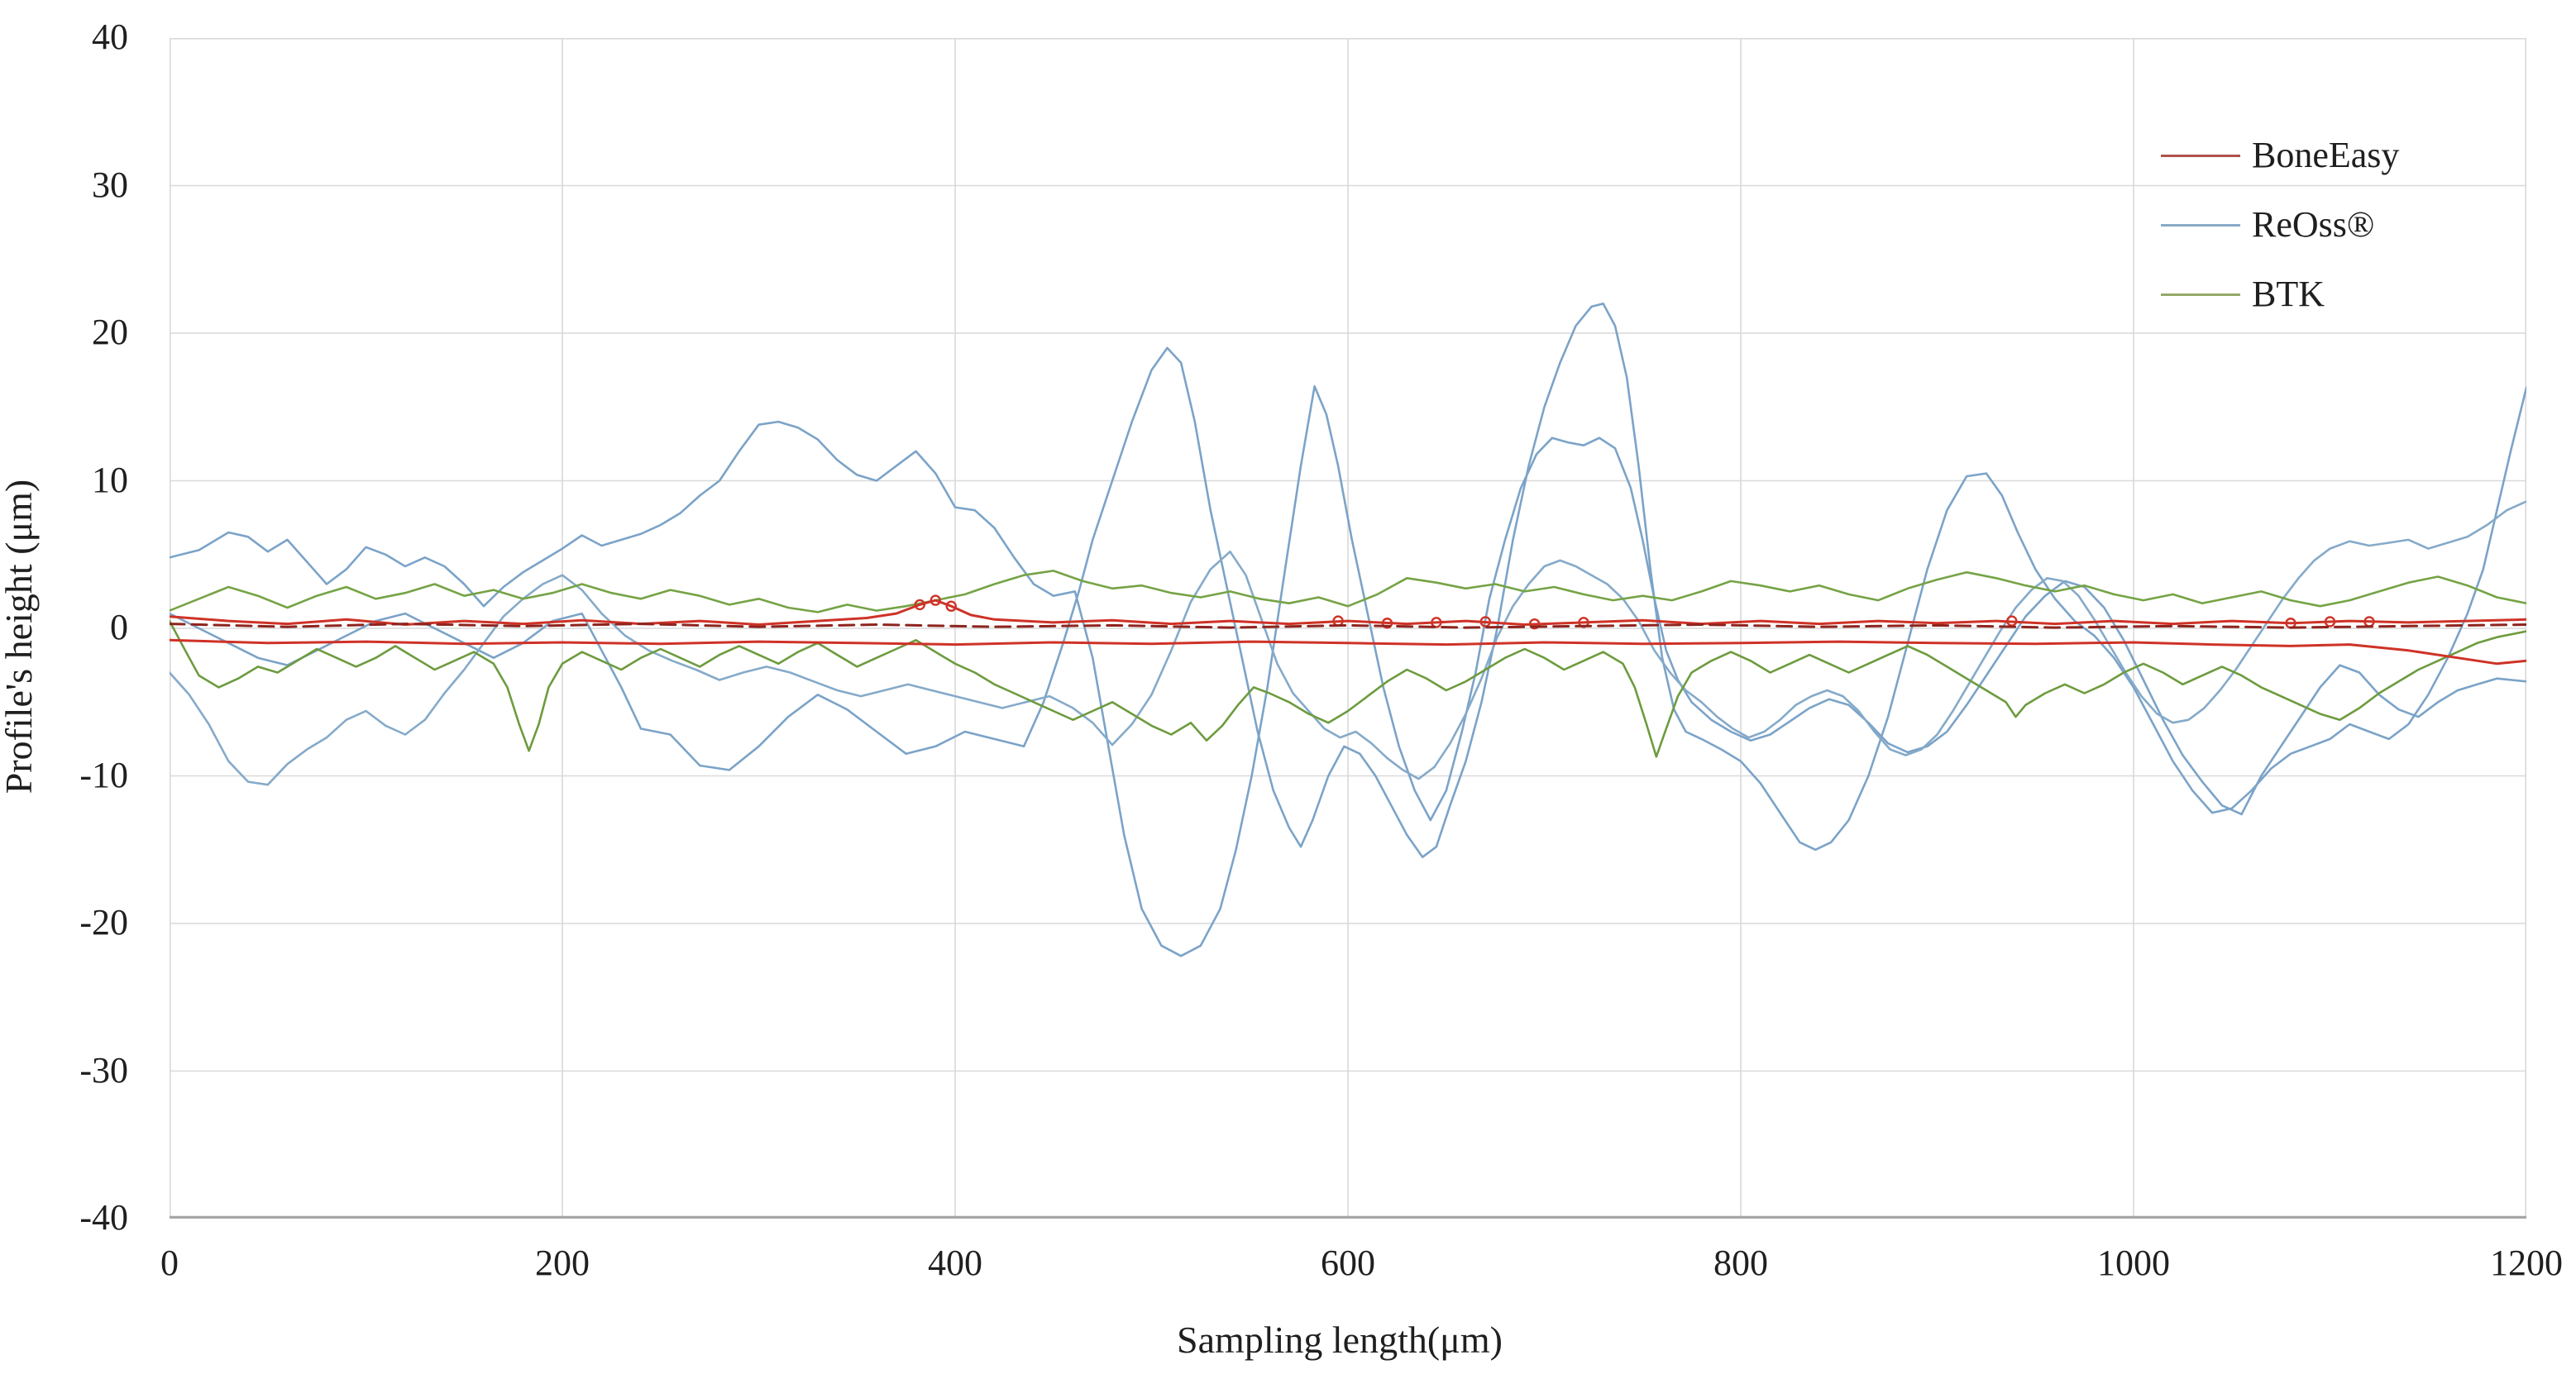 This screenshot has width=2576, height=1379. I want to click on y-tick-label: -20, so click(103, 922).